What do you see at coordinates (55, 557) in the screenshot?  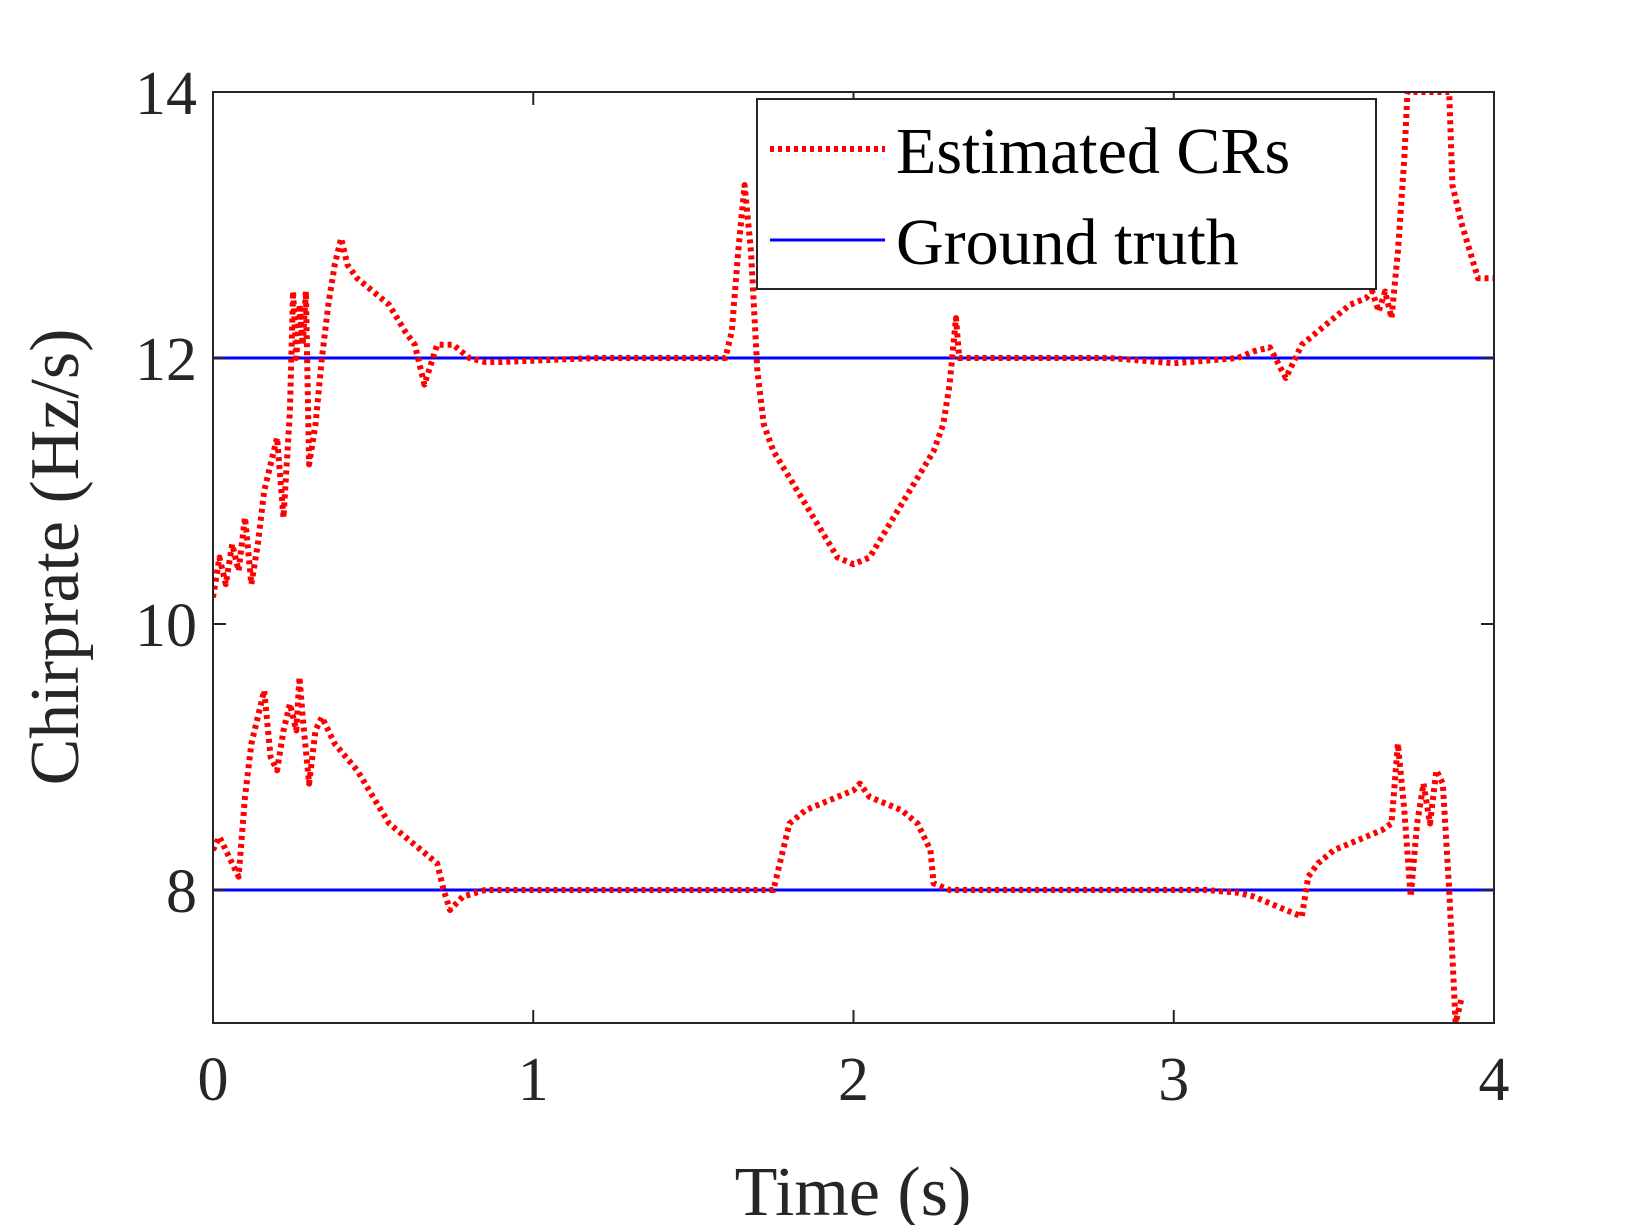 I see `y-axis-label: Chirprate (Hz/s)` at bounding box center [55, 557].